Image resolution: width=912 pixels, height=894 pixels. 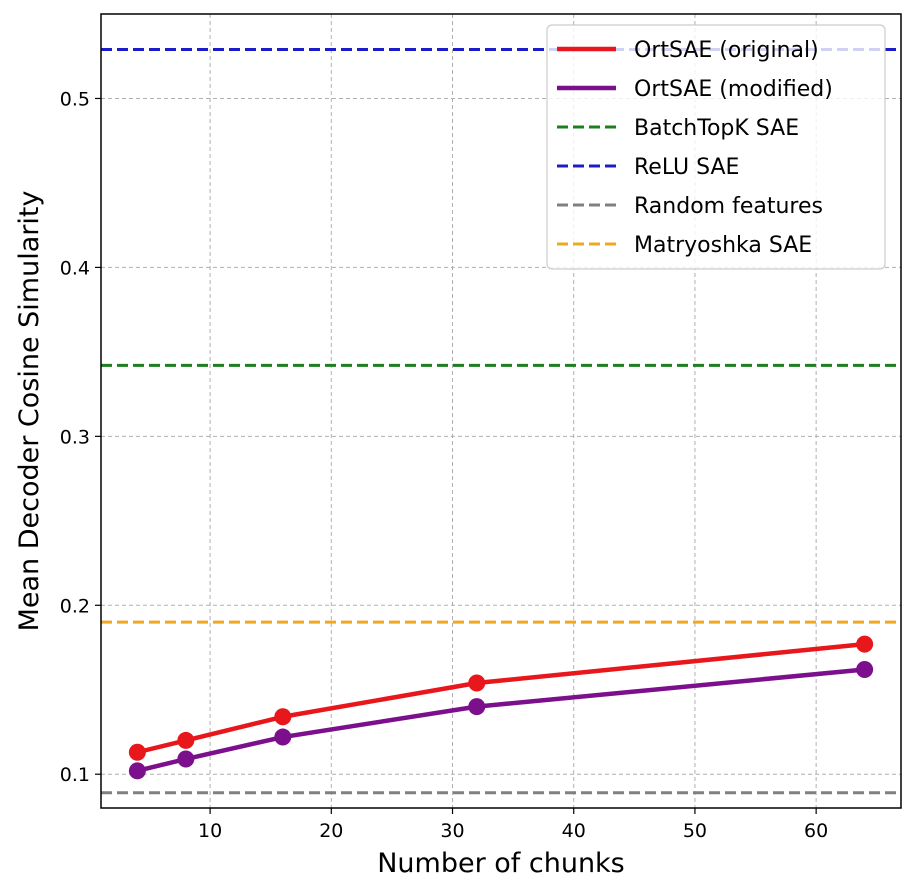 I want to click on legend-label: OrtSAE (original), so click(x=726, y=50).